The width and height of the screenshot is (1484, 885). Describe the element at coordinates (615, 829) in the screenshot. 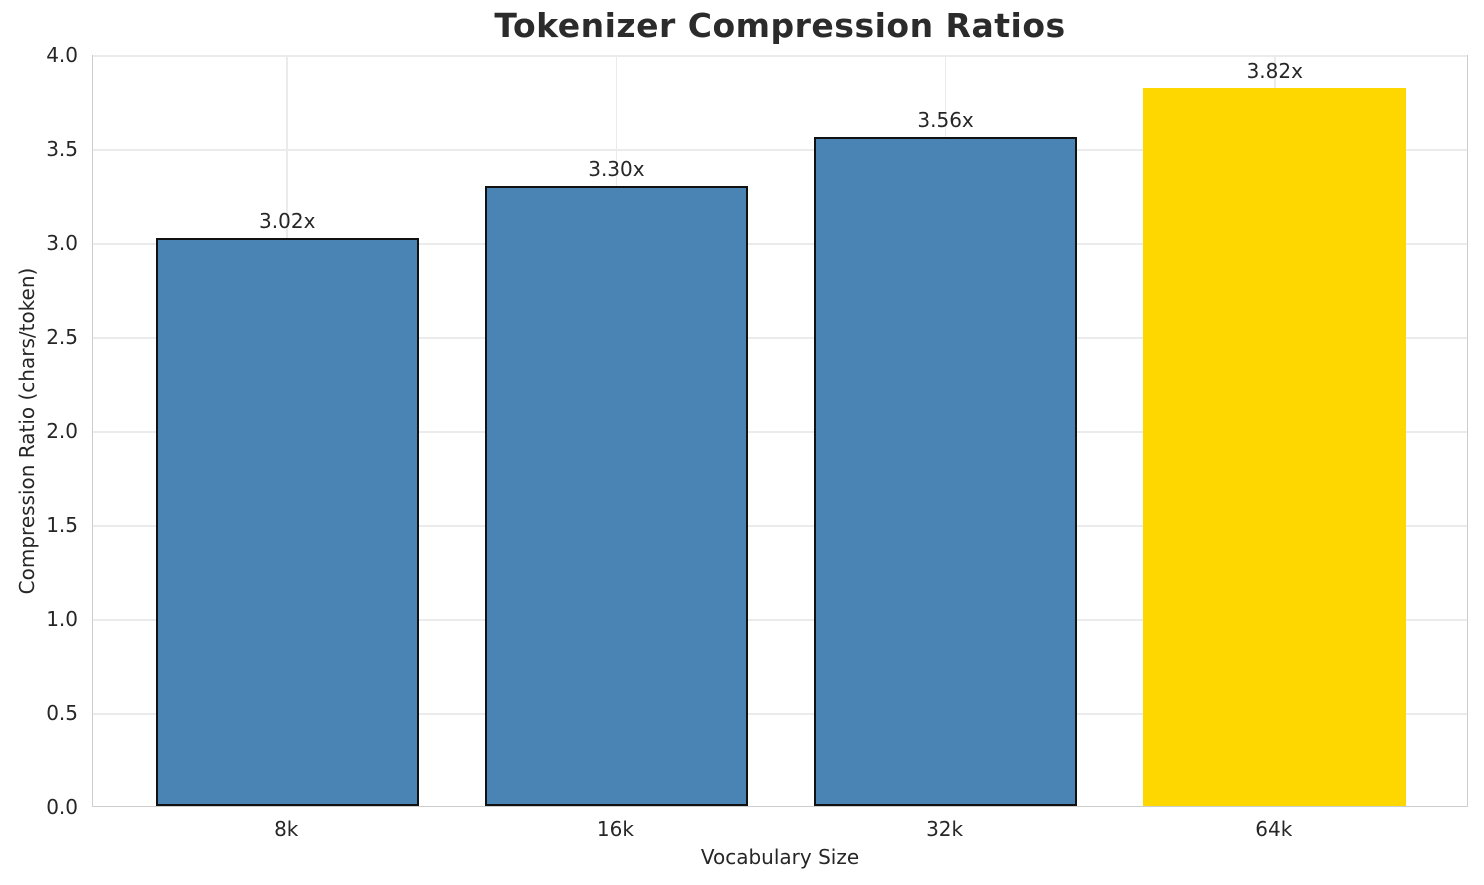

I see `x-tick-label: 16k` at that location.